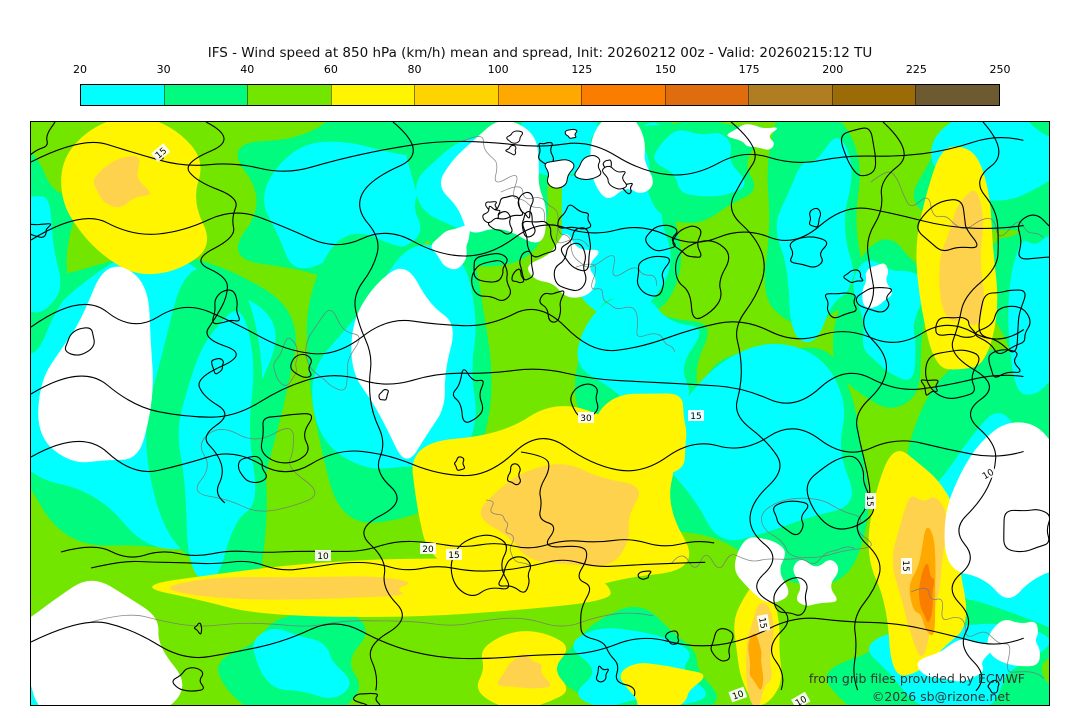 This screenshot has width=1080, height=718. Describe the element at coordinates (833, 69) in the screenshot. I see `colorbar-tick: 200` at that location.